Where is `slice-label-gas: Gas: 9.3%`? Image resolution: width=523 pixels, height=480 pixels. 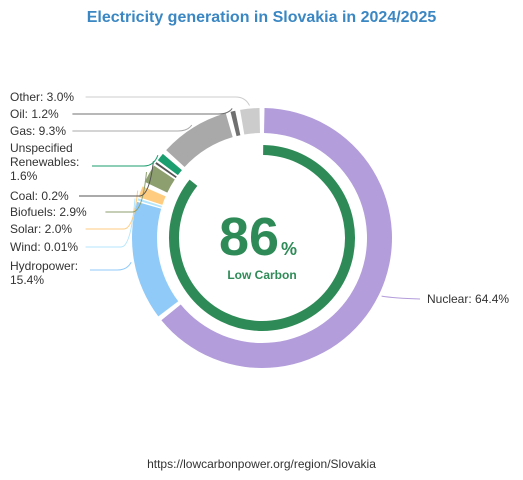
slice-label-gas: Gas: 9.3% is located at coordinates (38, 131).